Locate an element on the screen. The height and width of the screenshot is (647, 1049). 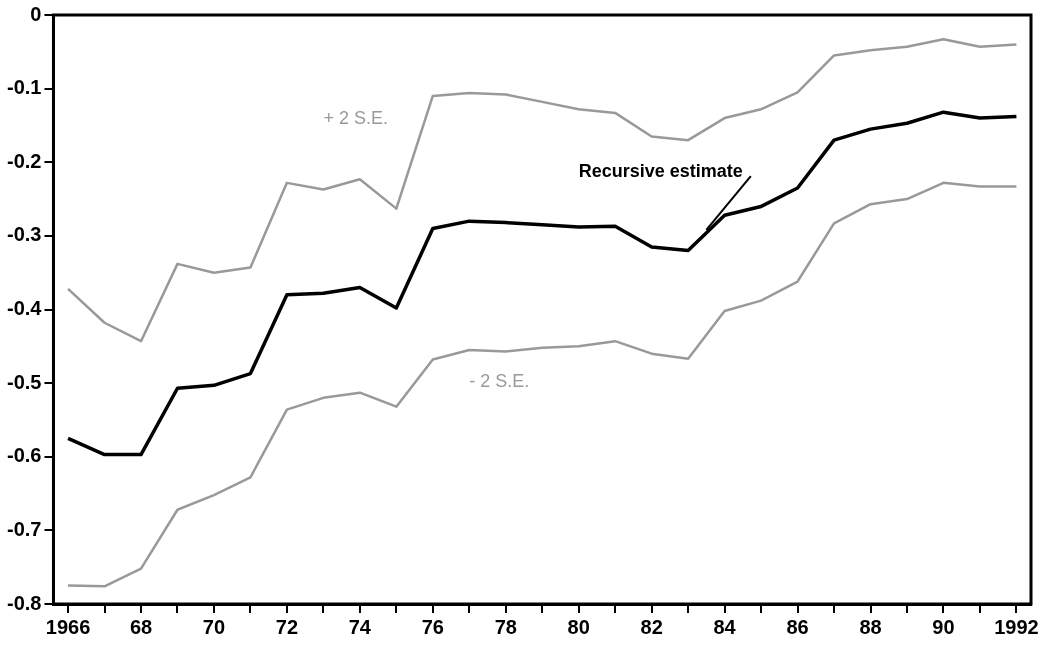
x-tick-label: 86 is located at coordinates (797, 626).